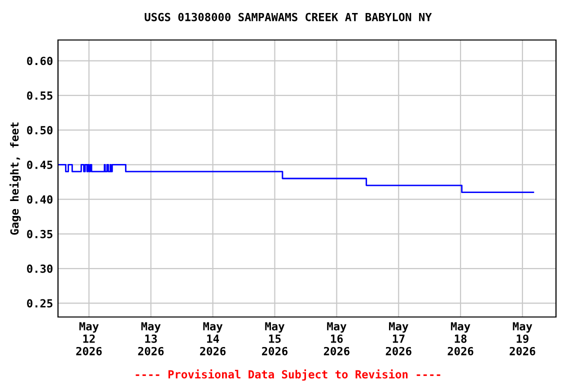  What do you see at coordinates (337, 339) in the screenshot?
I see `x-tick-label: May 16 2026` at bounding box center [337, 339].